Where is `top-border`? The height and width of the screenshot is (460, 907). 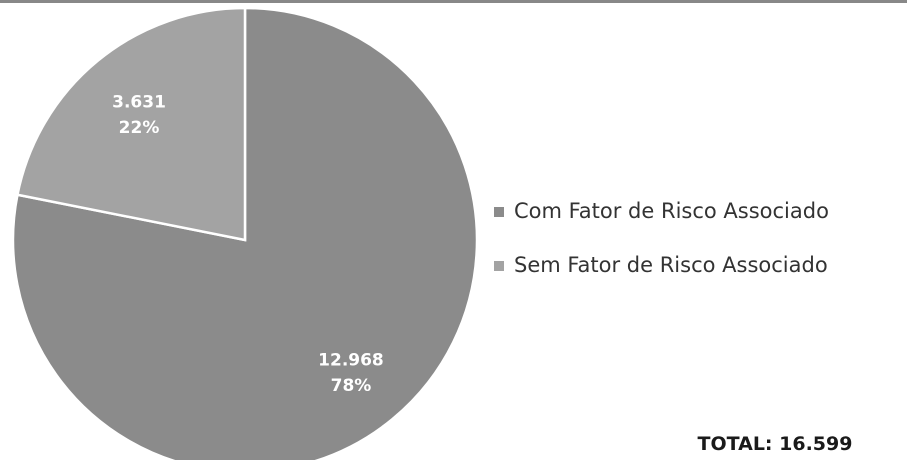 top-border is located at coordinates (453, 1).